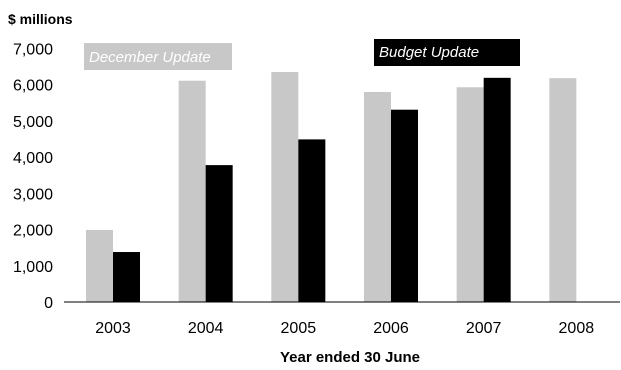 Image resolution: width=621 pixels, height=370 pixels. Describe the element at coordinates (33, 231) in the screenshot. I see `y-tick-label: 2,000` at that location.